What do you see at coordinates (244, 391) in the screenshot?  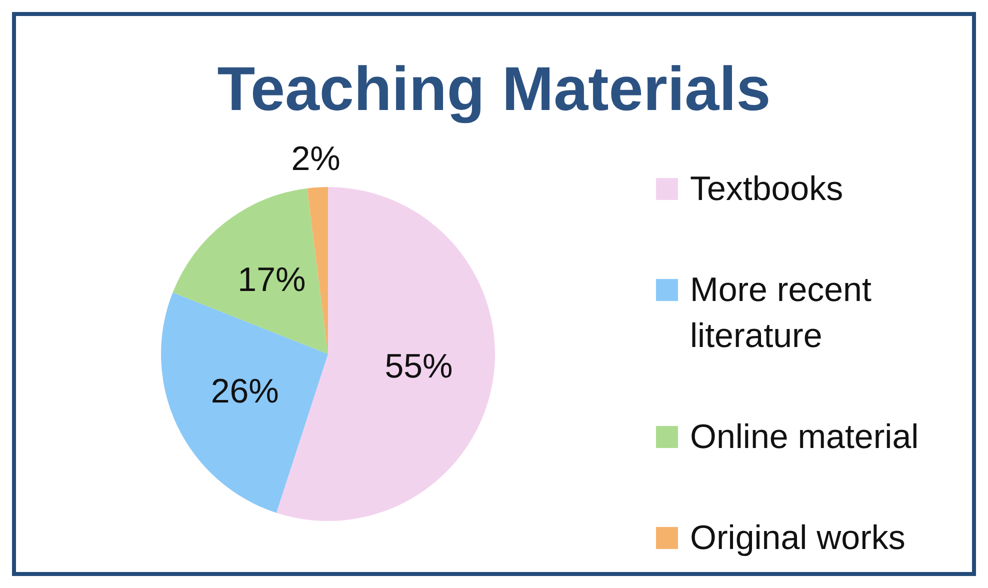 I see `data-label: 26%` at bounding box center [244, 391].